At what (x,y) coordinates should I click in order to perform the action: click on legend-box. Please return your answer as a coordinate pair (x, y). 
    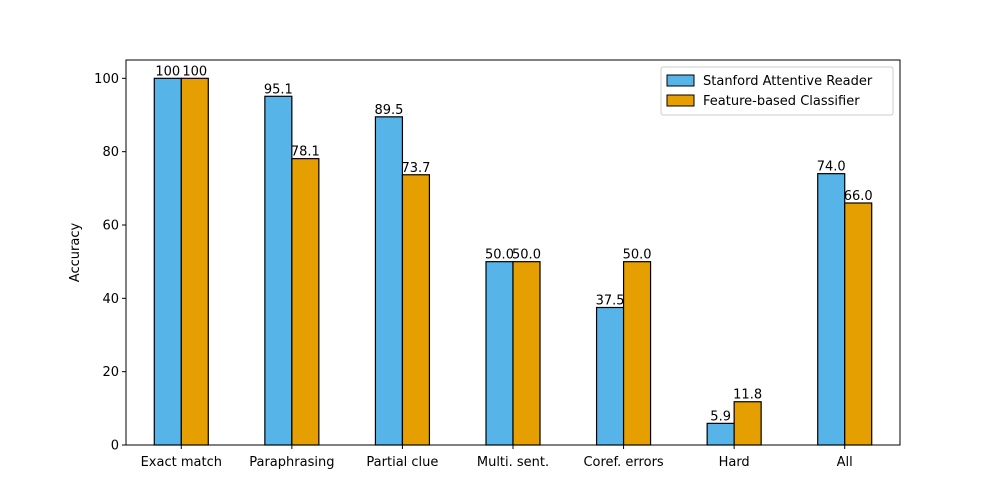
    Looking at the image, I should click on (777, 91).